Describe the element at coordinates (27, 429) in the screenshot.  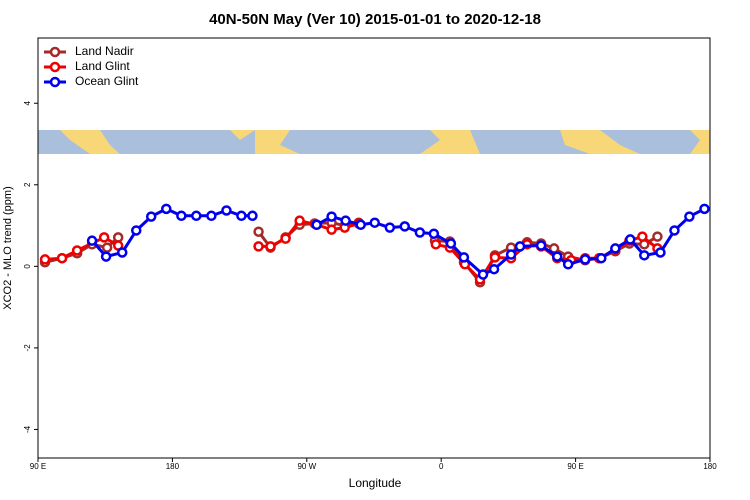
I see `y-tick-label: -4` at that location.